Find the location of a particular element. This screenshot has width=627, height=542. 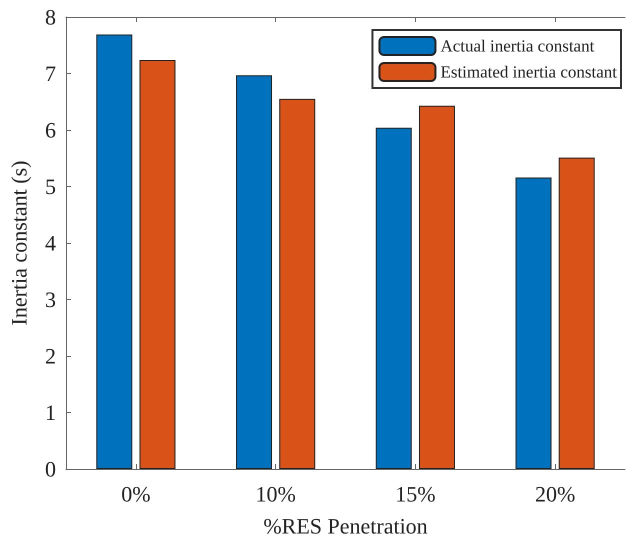

y-tick-label: 2 is located at coordinates (50, 356).